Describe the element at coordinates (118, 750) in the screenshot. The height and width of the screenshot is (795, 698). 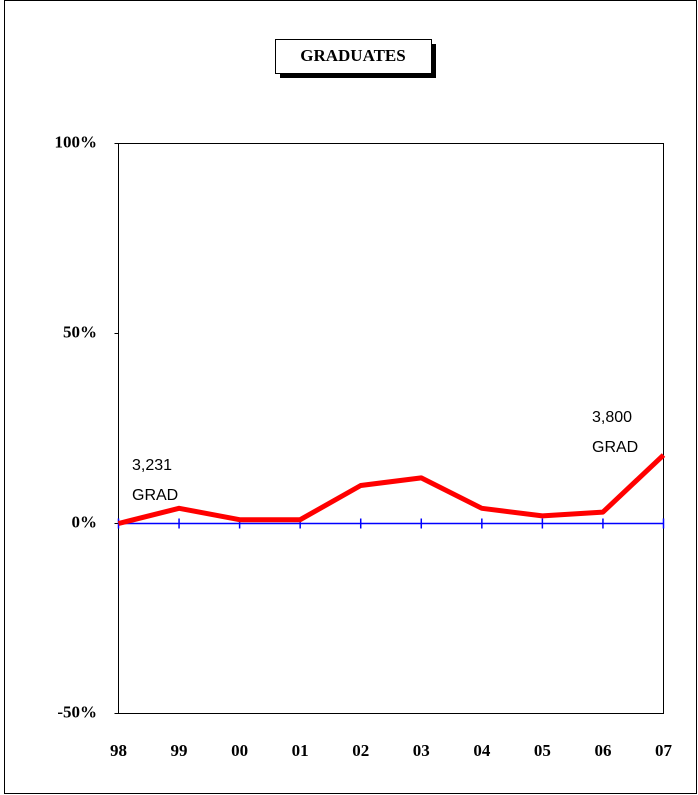
I see `x-tick-label: 98` at that location.